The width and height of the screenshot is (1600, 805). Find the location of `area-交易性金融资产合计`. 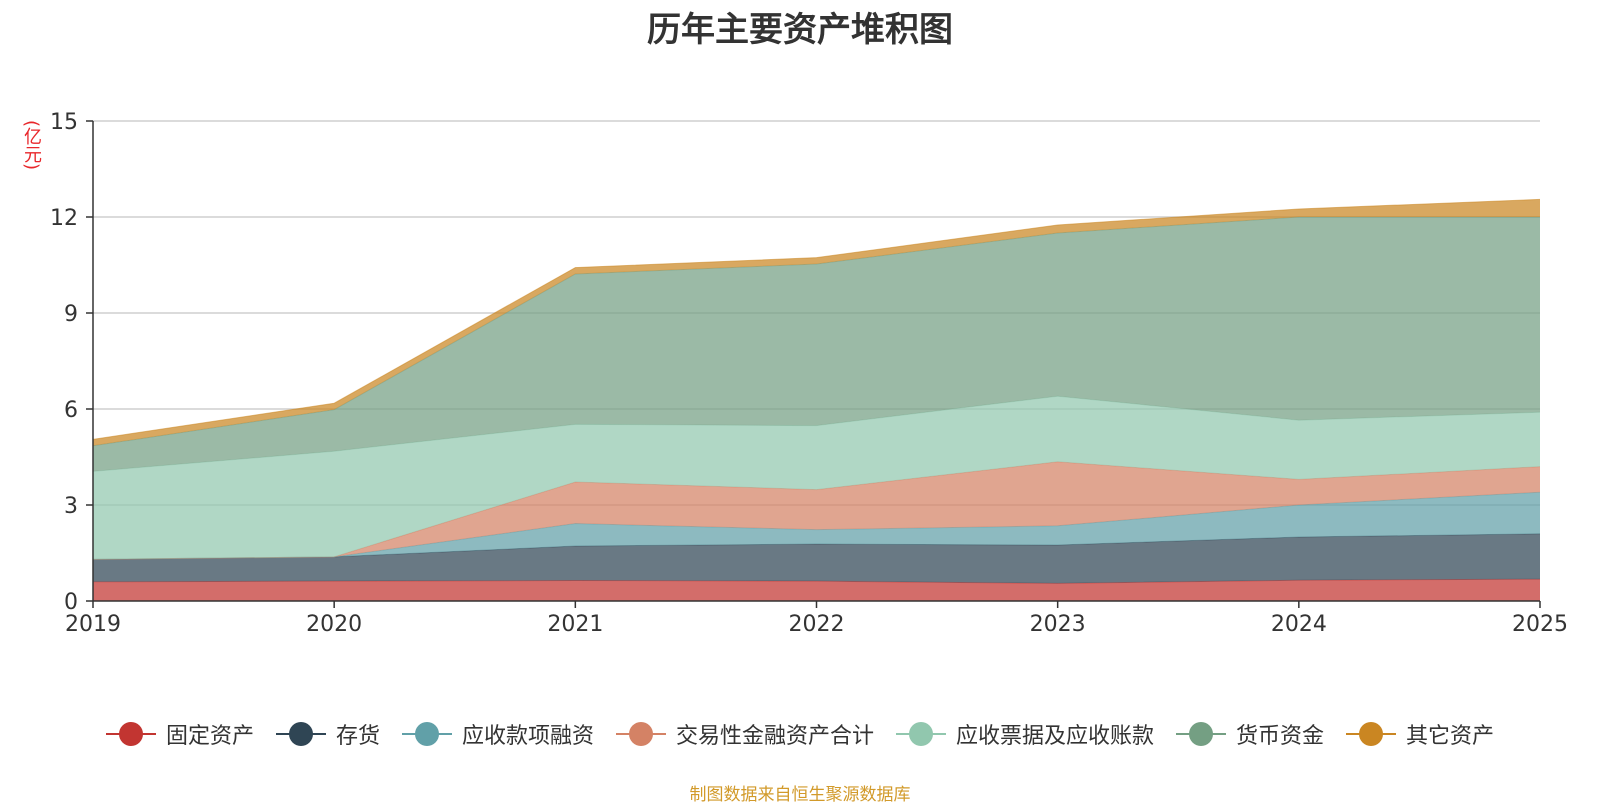

area-交易性金融资产合计 is located at coordinates (816, 510).